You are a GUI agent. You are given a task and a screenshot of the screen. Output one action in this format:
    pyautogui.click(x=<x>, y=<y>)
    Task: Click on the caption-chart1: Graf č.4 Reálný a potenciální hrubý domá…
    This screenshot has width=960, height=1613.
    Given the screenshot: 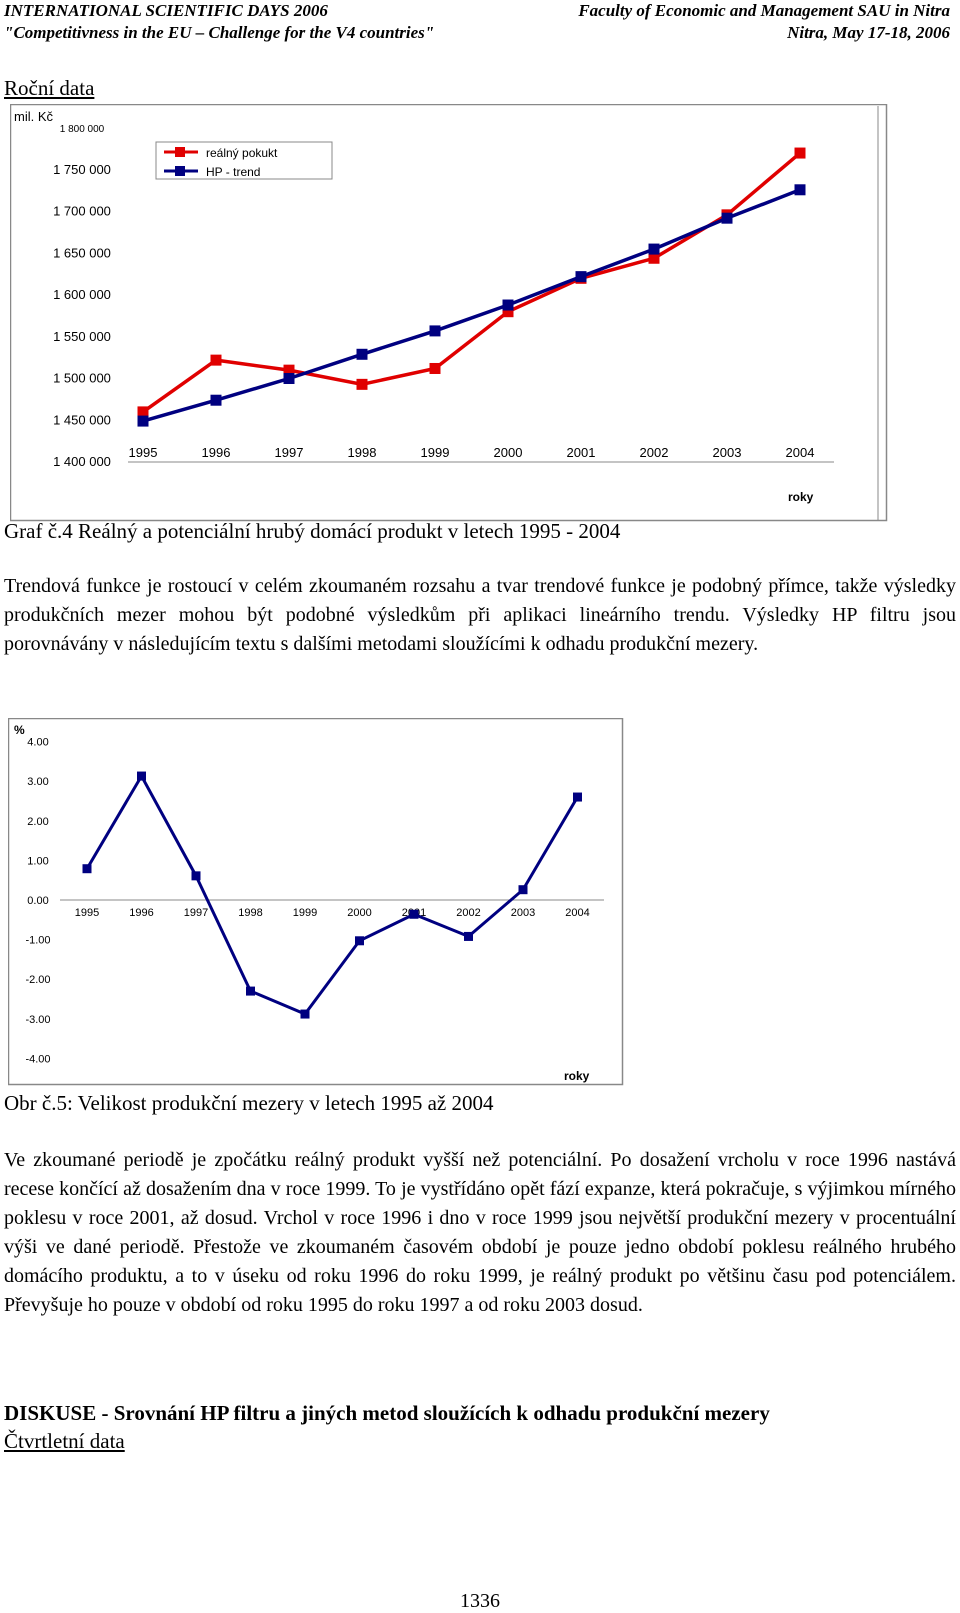 What is the action you would take?
    pyautogui.click(x=312, y=531)
    